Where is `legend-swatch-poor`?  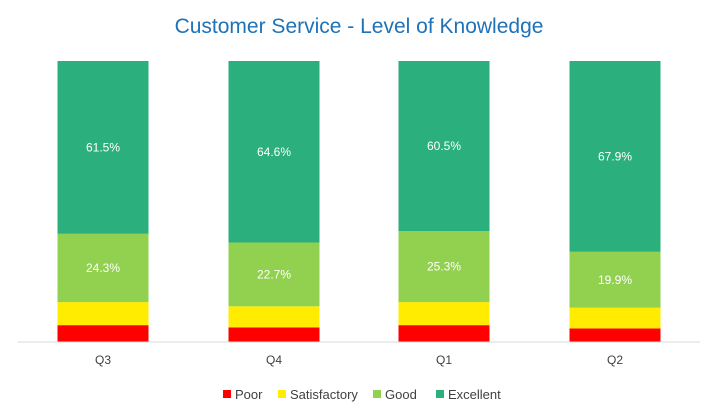 legend-swatch-poor is located at coordinates (227, 394).